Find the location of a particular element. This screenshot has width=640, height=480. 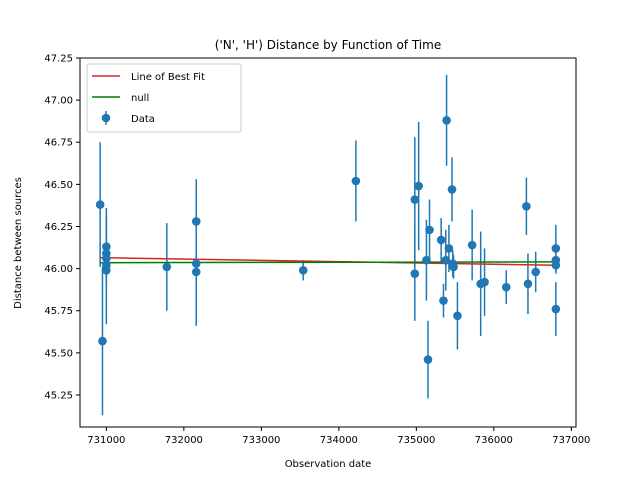

y-tick-label: 45.75 is located at coordinates (58, 311).